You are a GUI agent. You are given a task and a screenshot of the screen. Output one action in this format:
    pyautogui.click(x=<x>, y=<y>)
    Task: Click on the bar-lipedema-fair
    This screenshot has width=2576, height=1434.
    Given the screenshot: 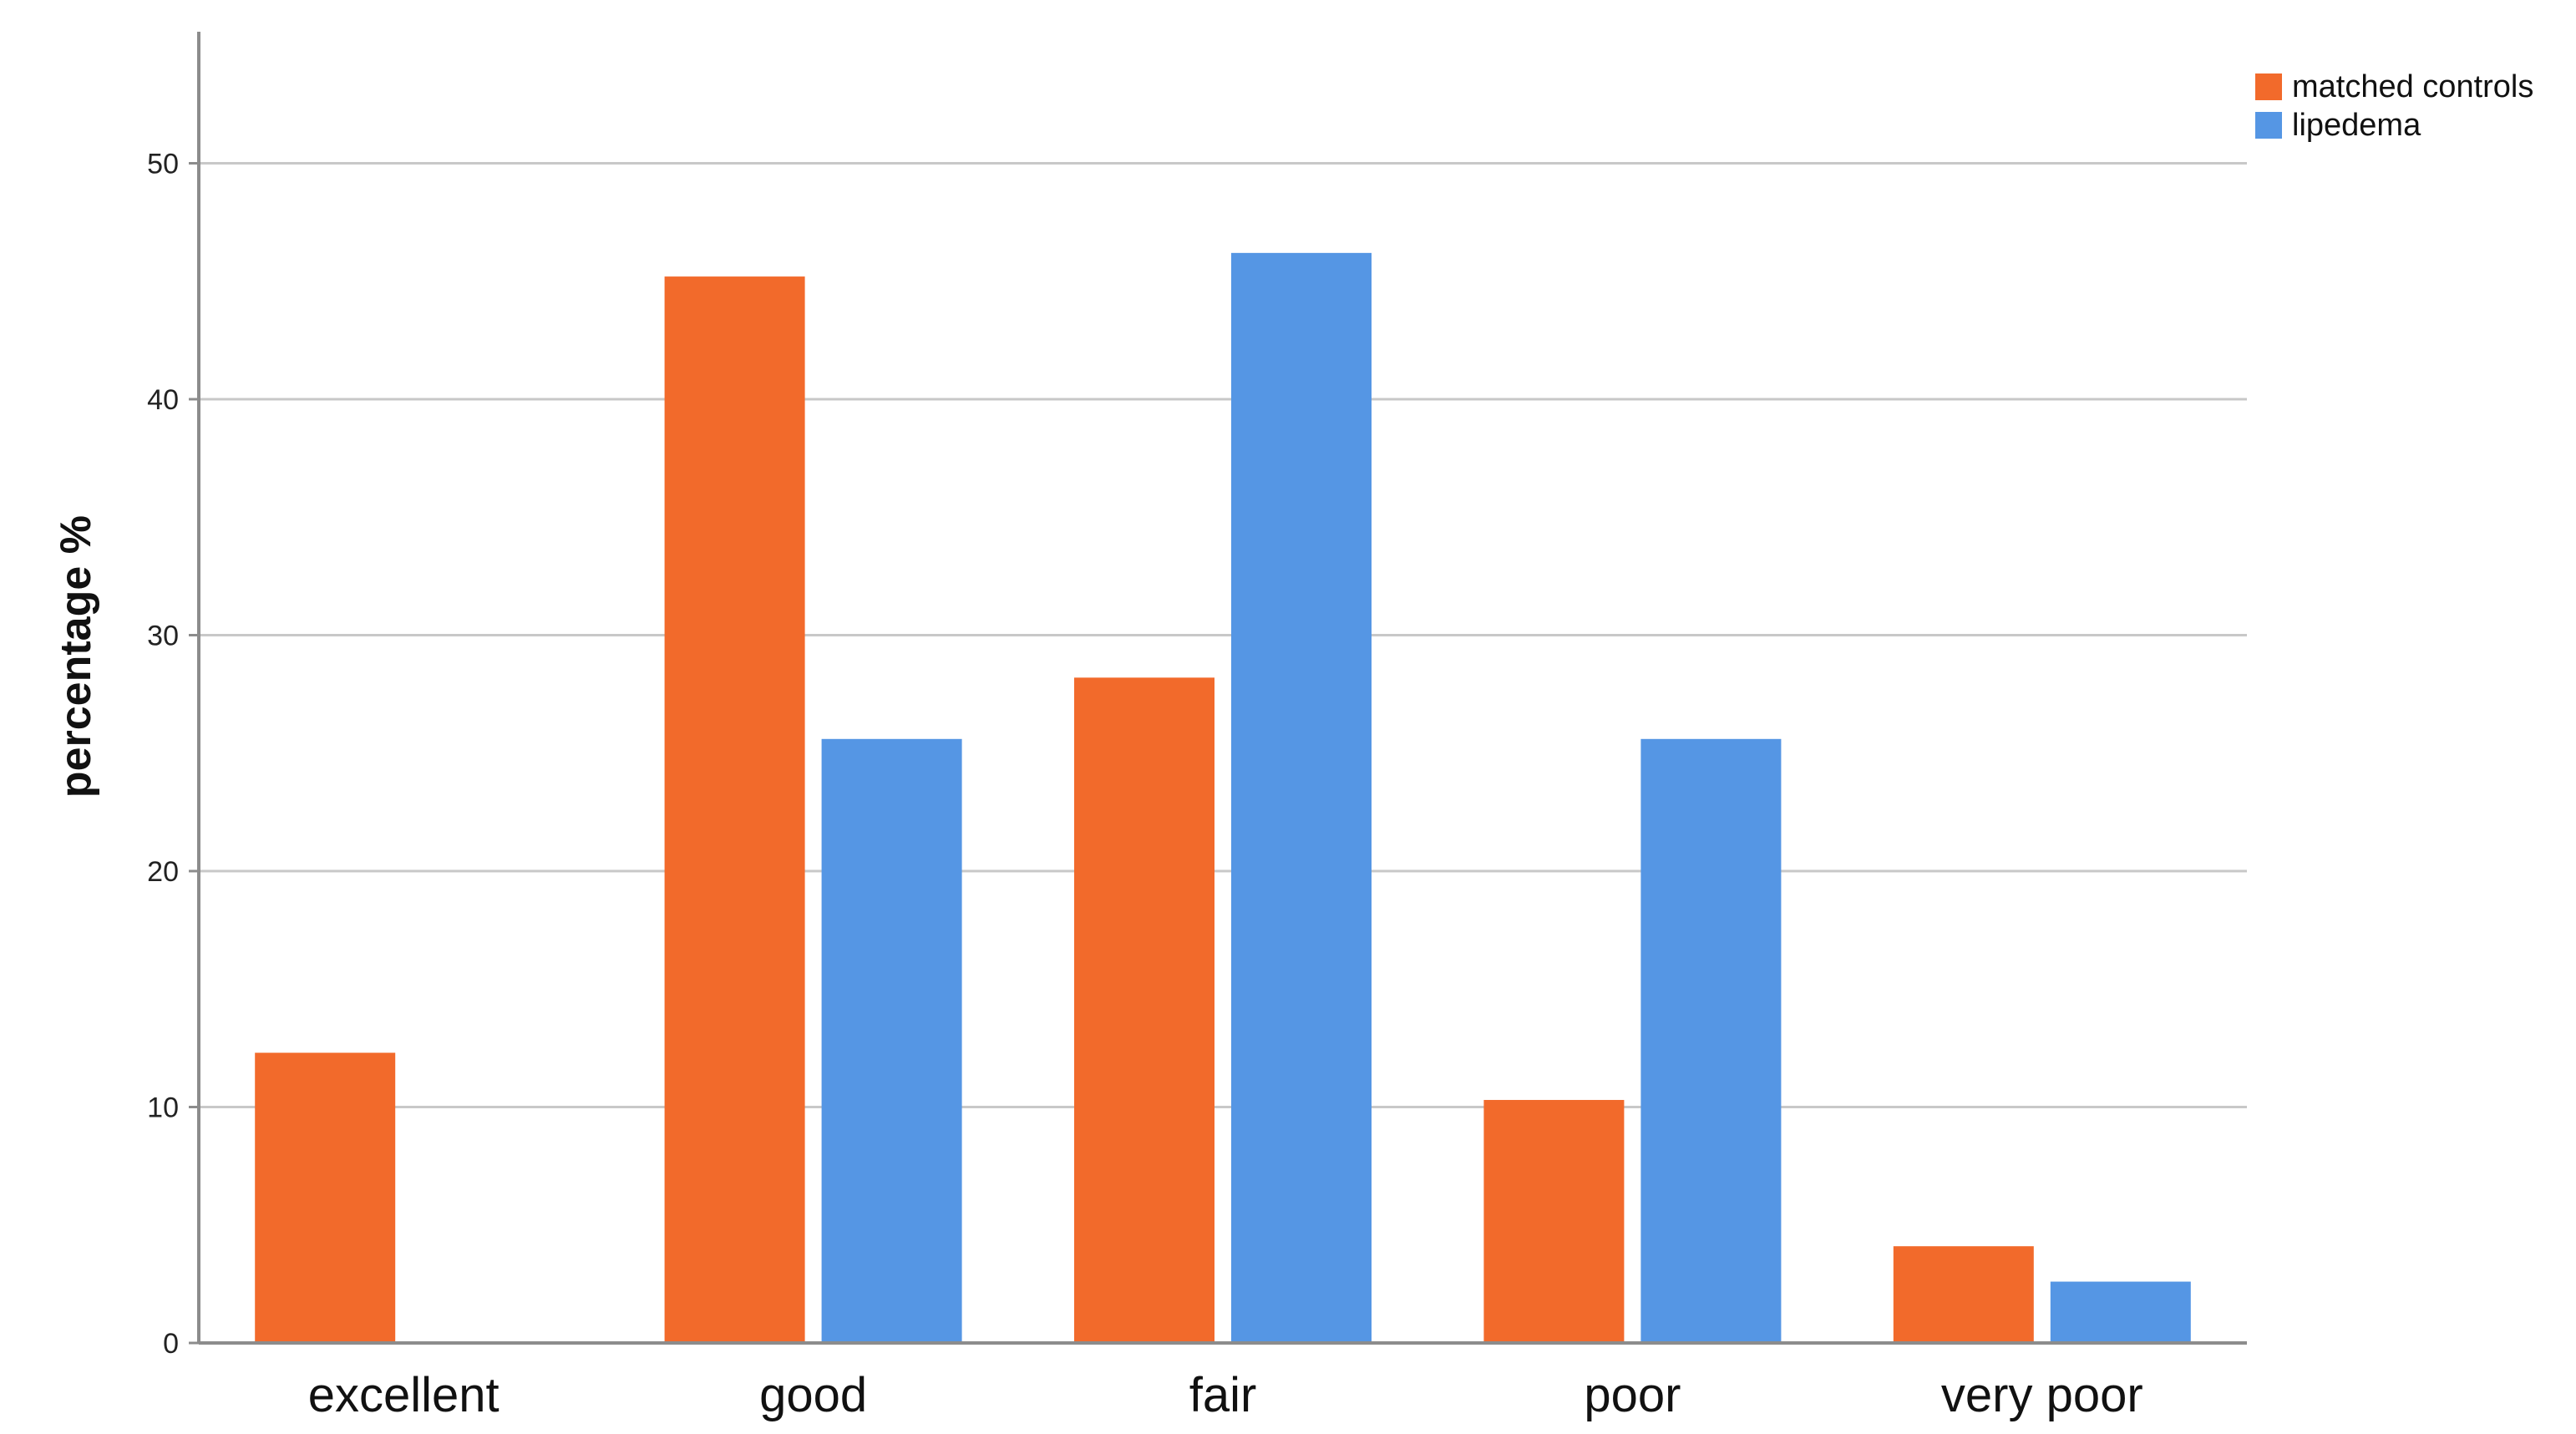 What is the action you would take?
    pyautogui.click(x=1301, y=798)
    